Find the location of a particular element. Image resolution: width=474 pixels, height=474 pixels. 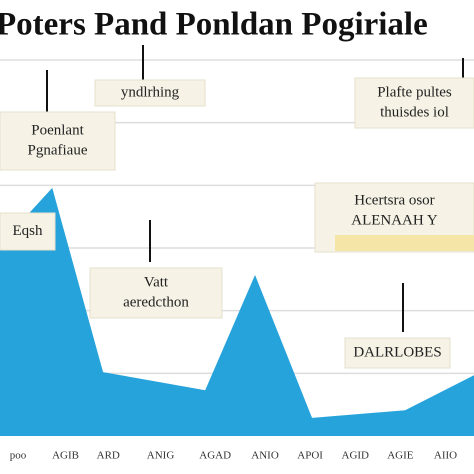

annotation-text: ALENAAH Y is located at coordinates (394, 220).